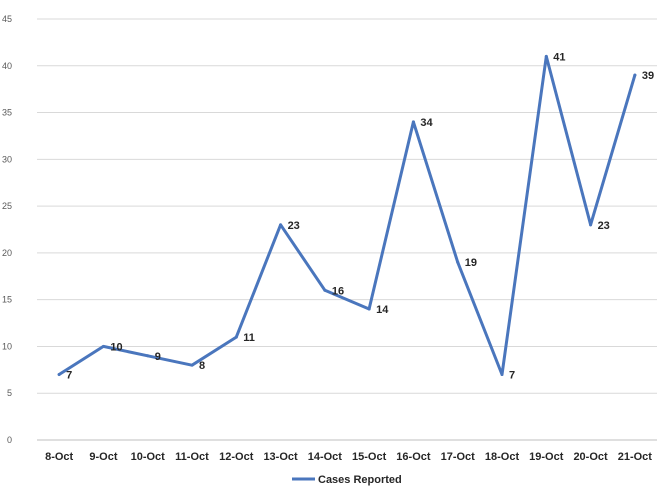 This screenshot has width=661, height=492. What do you see at coordinates (7, 206) in the screenshot?
I see `y-tick-label: 25` at bounding box center [7, 206].